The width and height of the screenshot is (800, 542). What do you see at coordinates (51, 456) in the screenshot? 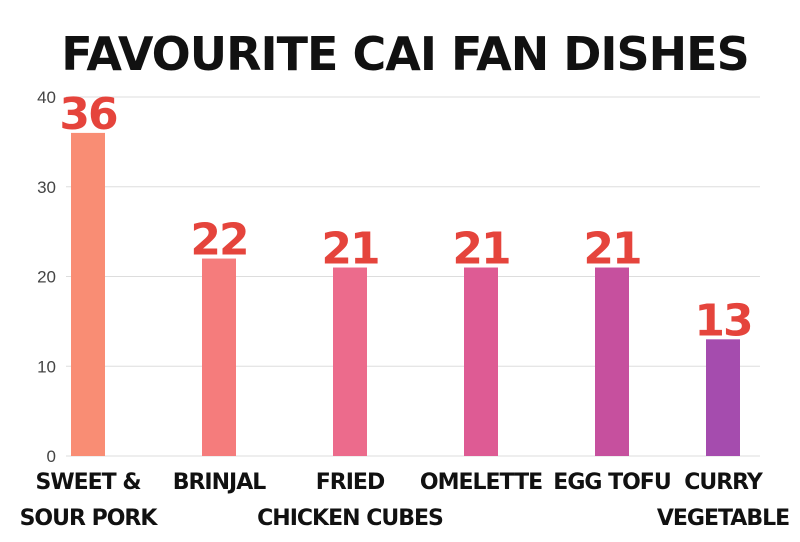
I see `y-tick-label: 0` at bounding box center [51, 456].